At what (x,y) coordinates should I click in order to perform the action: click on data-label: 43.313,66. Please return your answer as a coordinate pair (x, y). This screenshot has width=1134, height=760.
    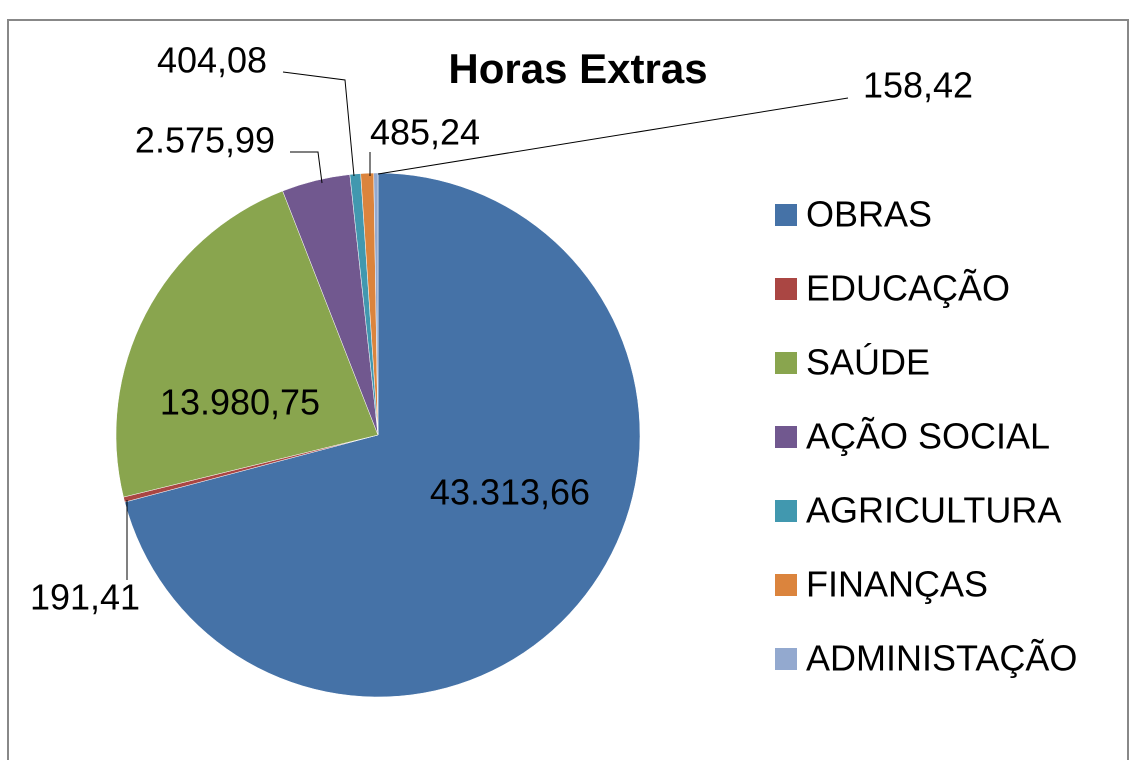
    Looking at the image, I should click on (510, 492).